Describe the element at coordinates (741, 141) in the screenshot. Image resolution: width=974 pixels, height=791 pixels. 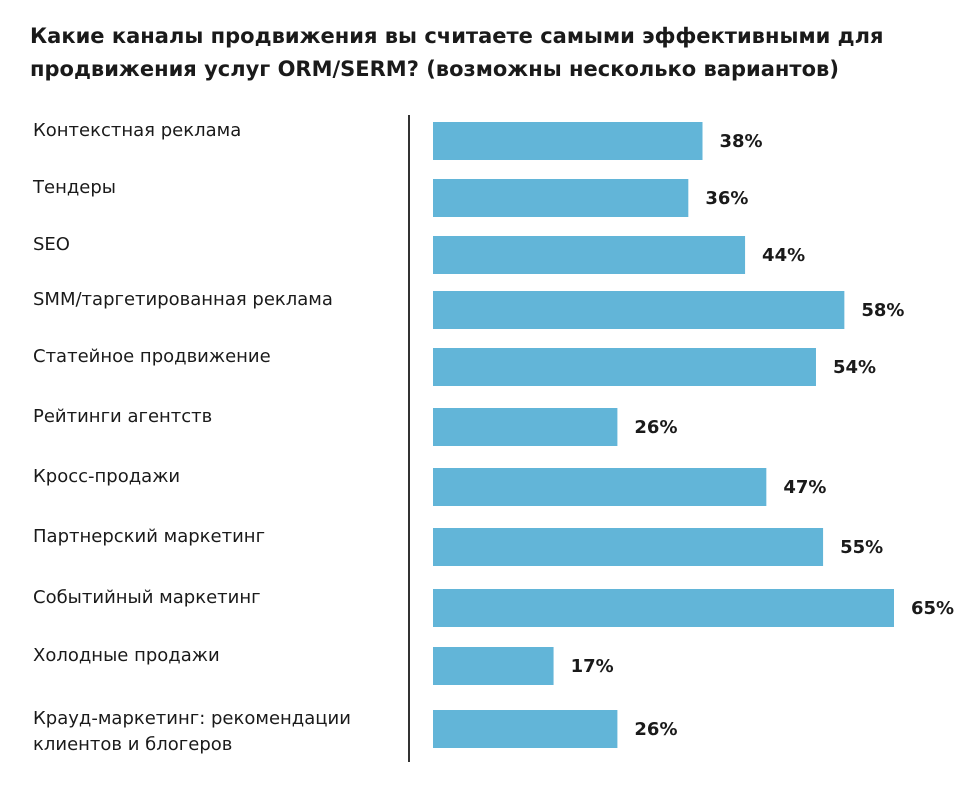
I see `bar-value-label: 38%` at that location.